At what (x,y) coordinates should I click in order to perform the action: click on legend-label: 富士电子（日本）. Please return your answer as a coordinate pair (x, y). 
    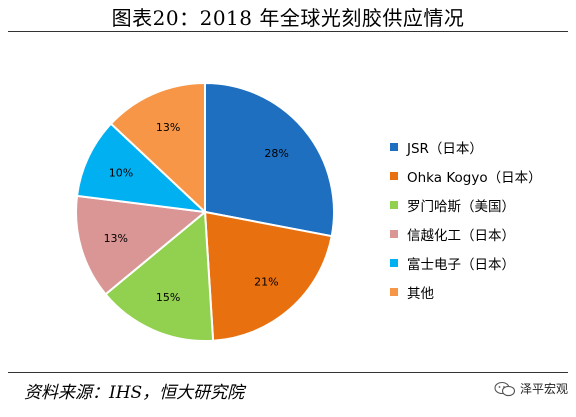
    Looking at the image, I should click on (461, 264).